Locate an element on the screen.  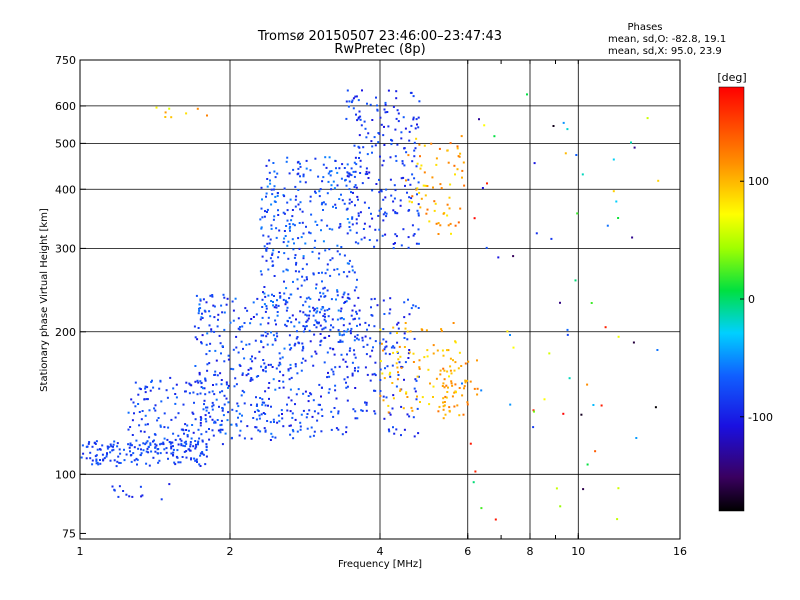
stats-line-o: mean, sd,O: -82.8, 19.1 is located at coordinates (667, 39).